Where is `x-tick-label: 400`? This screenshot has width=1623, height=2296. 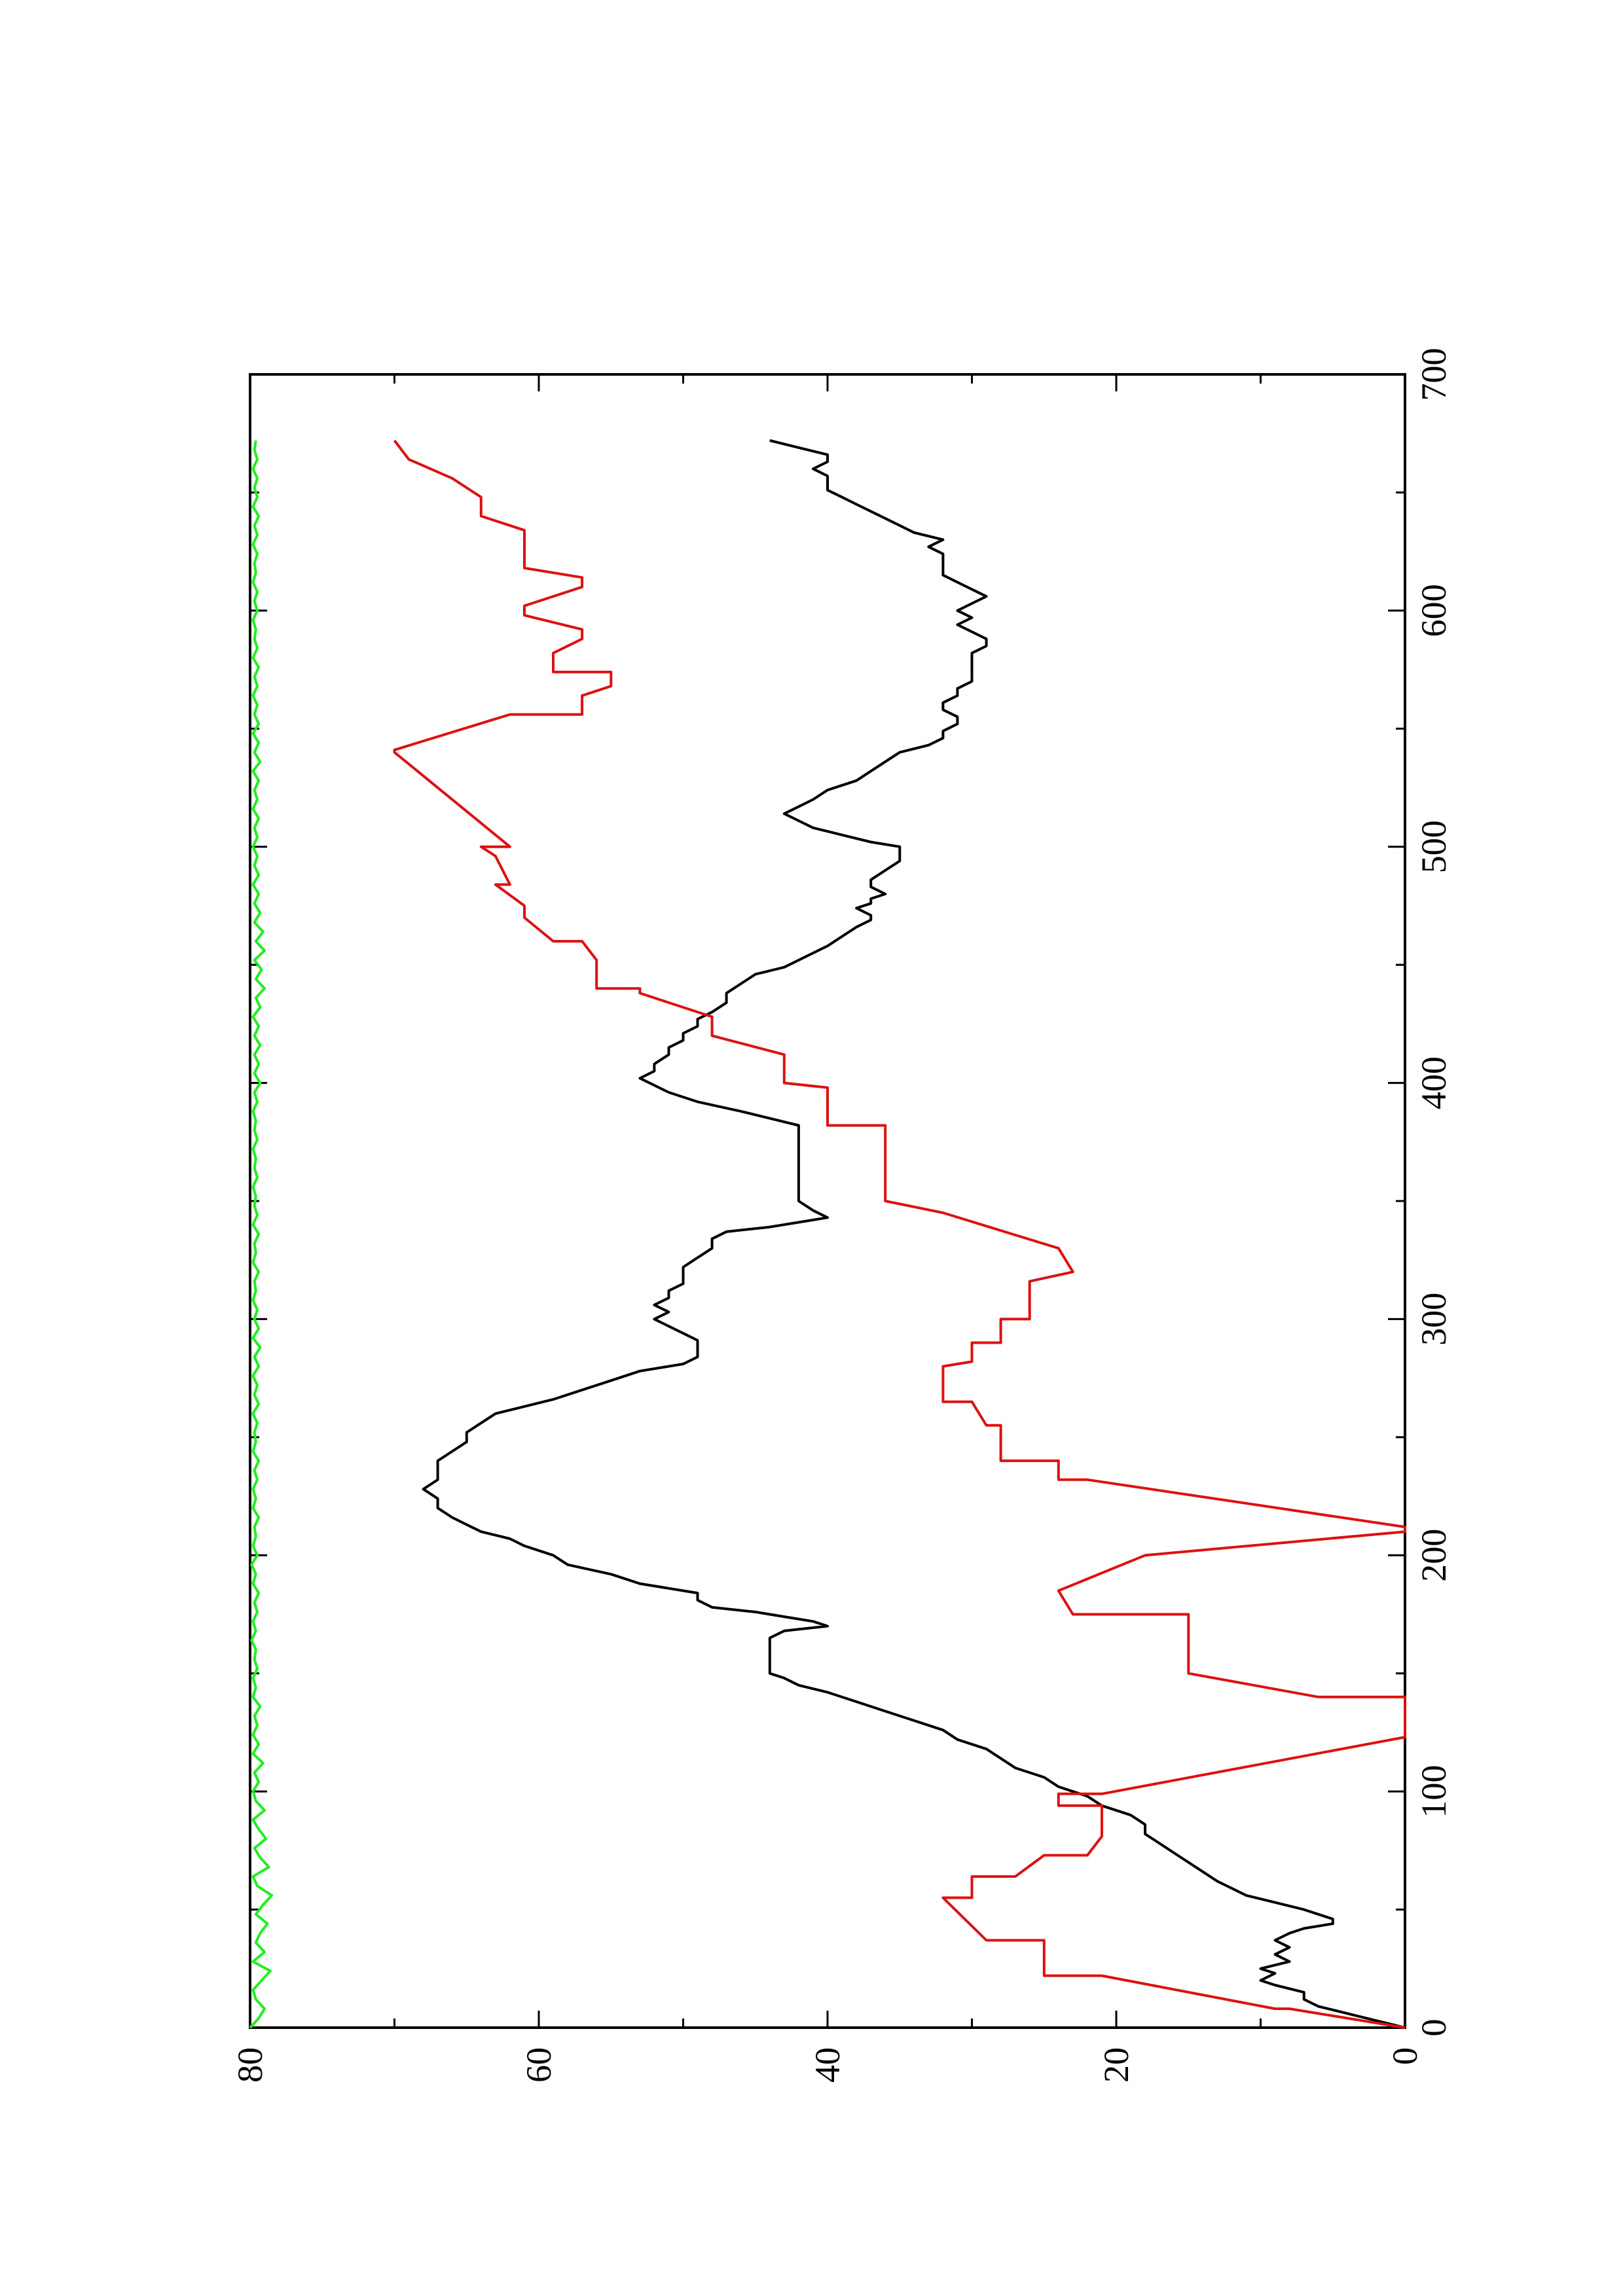
x-tick-label: 400 is located at coordinates (1433, 1082).